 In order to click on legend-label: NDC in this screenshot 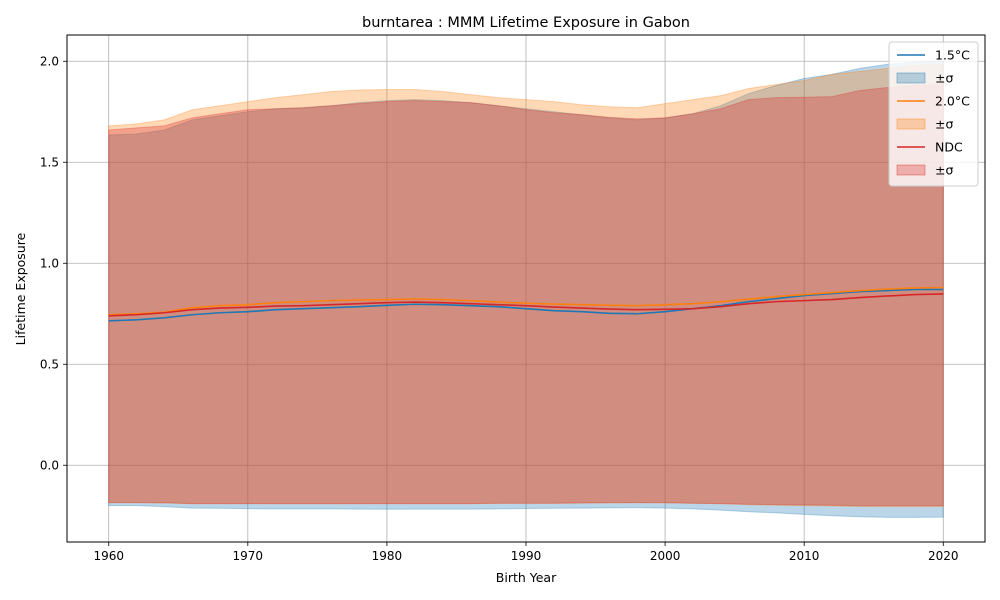, I will do `click(949, 147)`.